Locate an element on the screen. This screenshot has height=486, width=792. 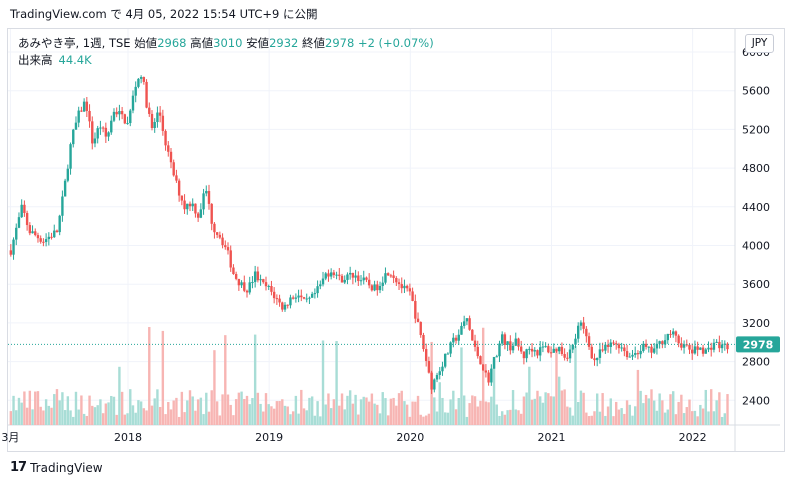
currency-button: JPY is located at coordinates (759, 43).